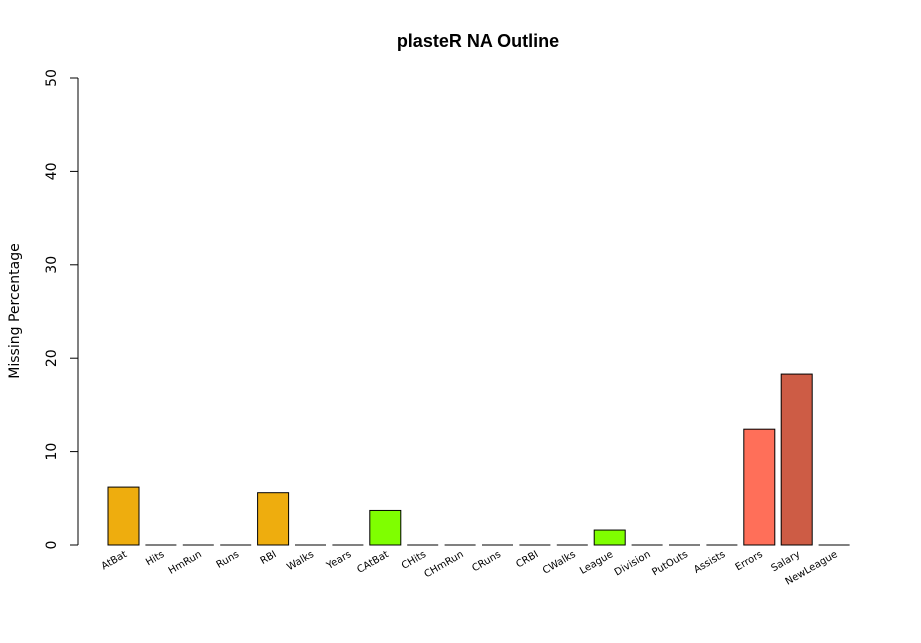 The width and height of the screenshot is (921, 643). What do you see at coordinates (52, 545) in the screenshot?
I see `y-tick-label: 0` at bounding box center [52, 545].